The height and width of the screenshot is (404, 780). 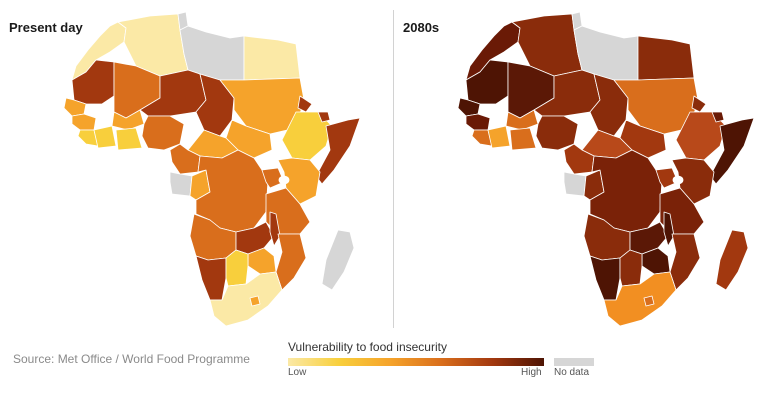 I want to click on legend-low-label: Low, so click(x=297, y=372).